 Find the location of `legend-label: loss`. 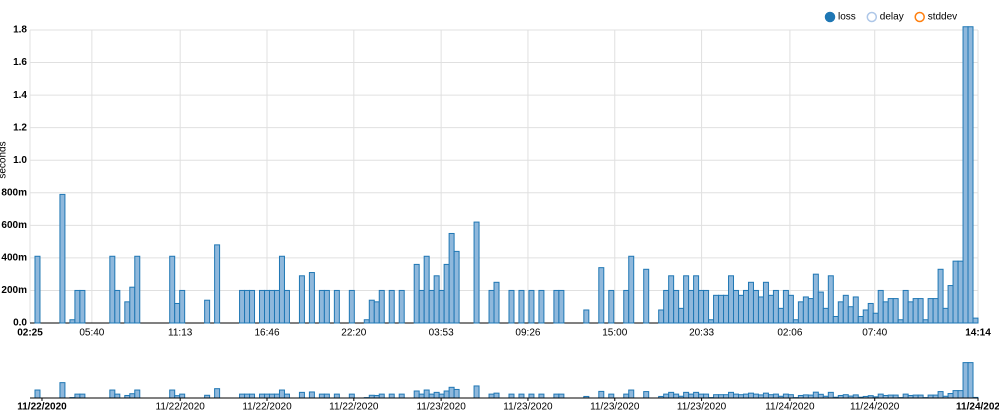

legend-label: loss is located at coordinates (847, 17).